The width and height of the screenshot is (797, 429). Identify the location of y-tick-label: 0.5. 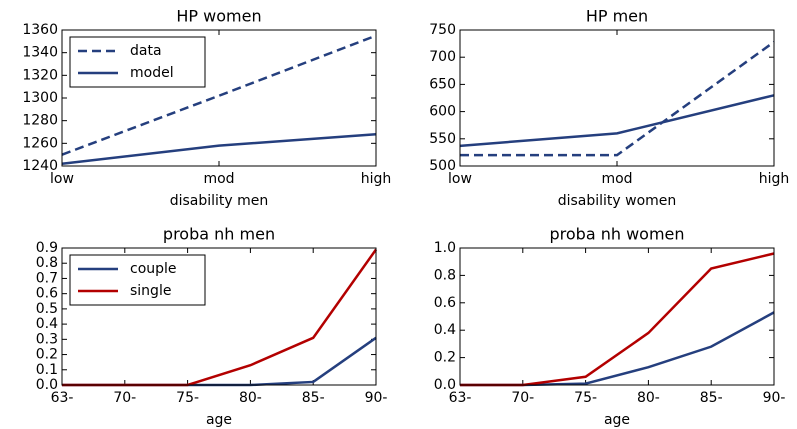
(47, 309).